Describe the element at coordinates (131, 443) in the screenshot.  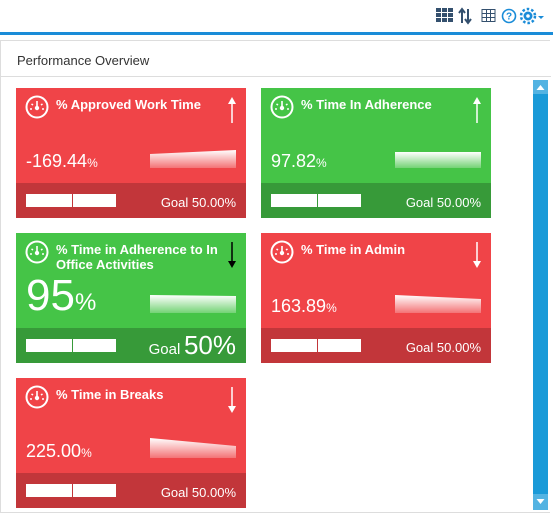
I see `kpi-tile: % Time in Breaks 225.00% Goal 50.00%` at that location.